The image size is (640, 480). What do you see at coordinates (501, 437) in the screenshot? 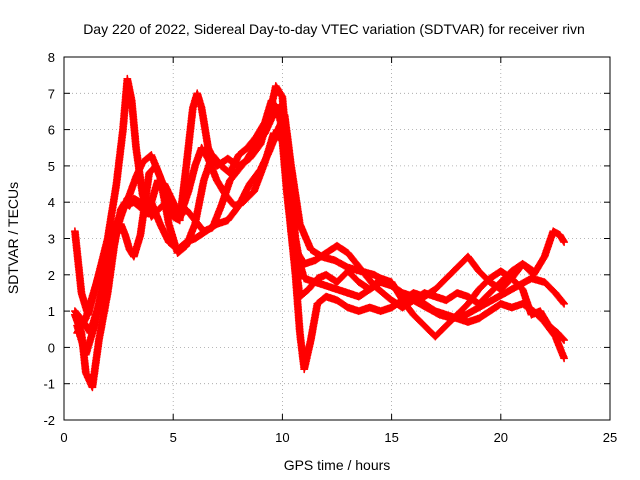
I see `x-tick-label: 20` at bounding box center [501, 437].